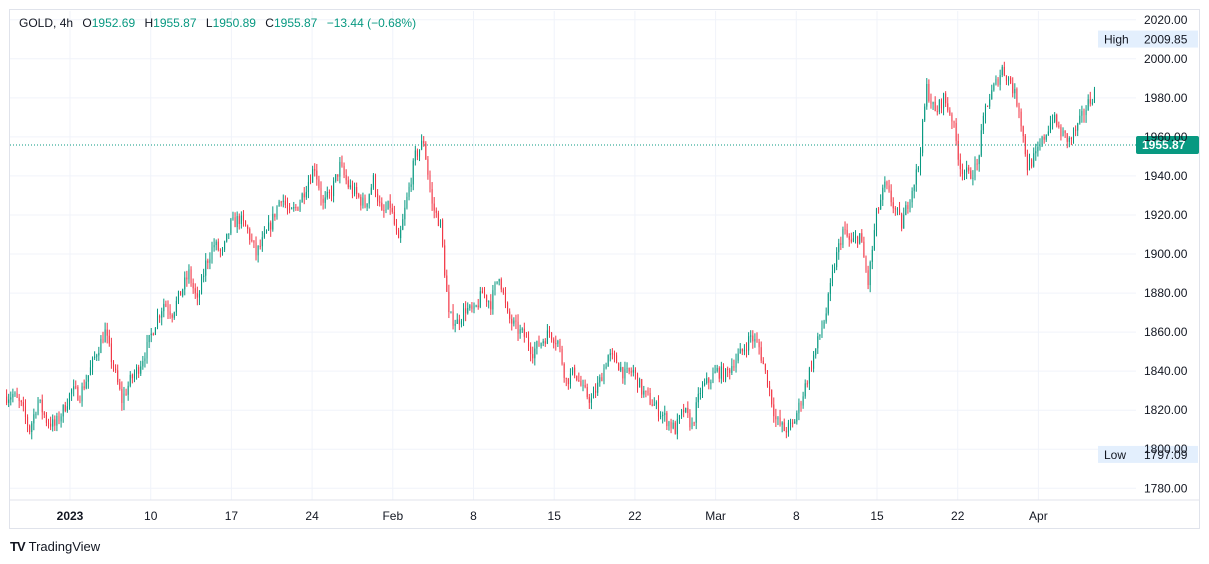 Image resolution: width=1209 pixels, height=564 pixels. What do you see at coordinates (1166, 176) in the screenshot?
I see `y-tick-label: 1940.00` at bounding box center [1166, 176].